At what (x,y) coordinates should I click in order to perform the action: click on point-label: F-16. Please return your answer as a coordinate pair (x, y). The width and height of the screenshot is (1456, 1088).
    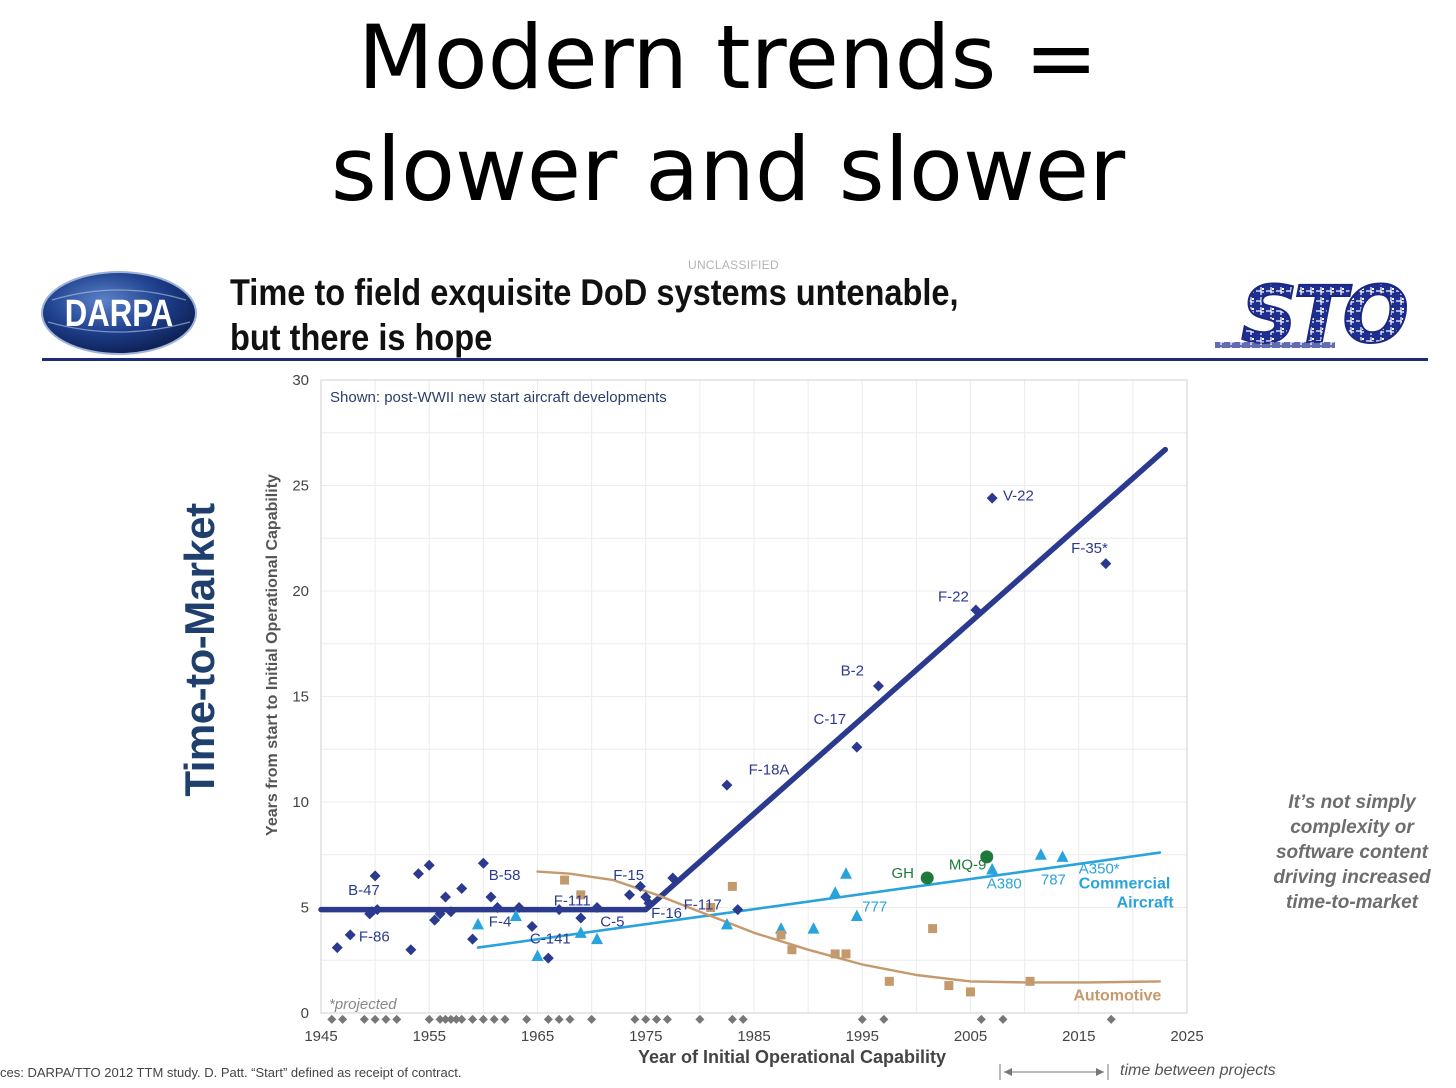
    Looking at the image, I should click on (666, 913).